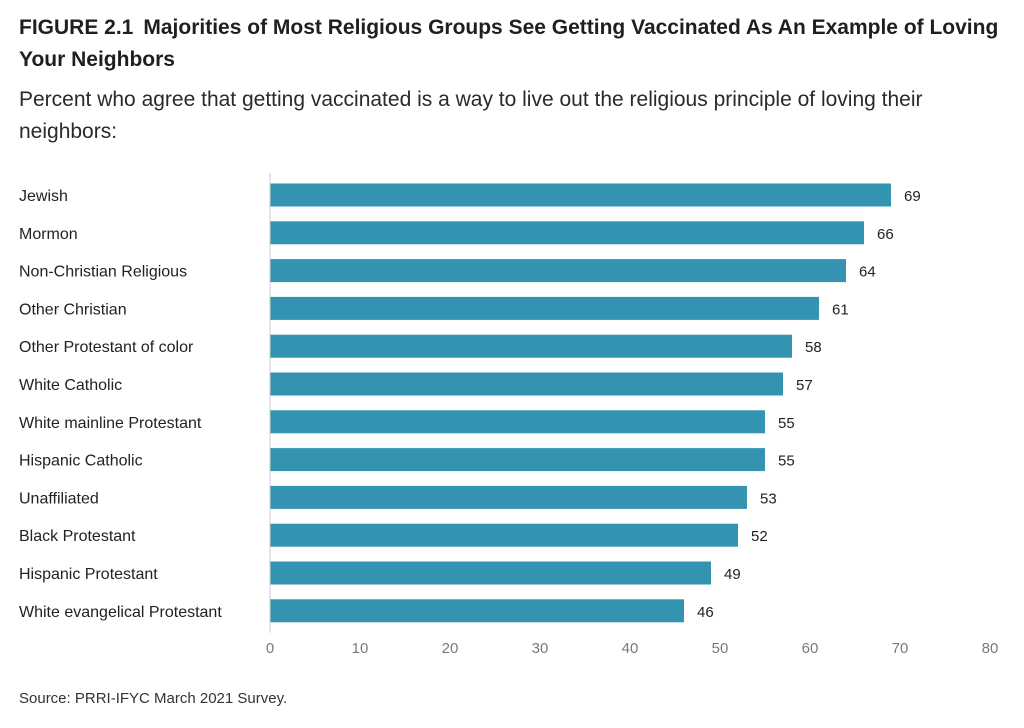  What do you see at coordinates (270, 648) in the screenshot?
I see `x-tick-label: 0` at bounding box center [270, 648].